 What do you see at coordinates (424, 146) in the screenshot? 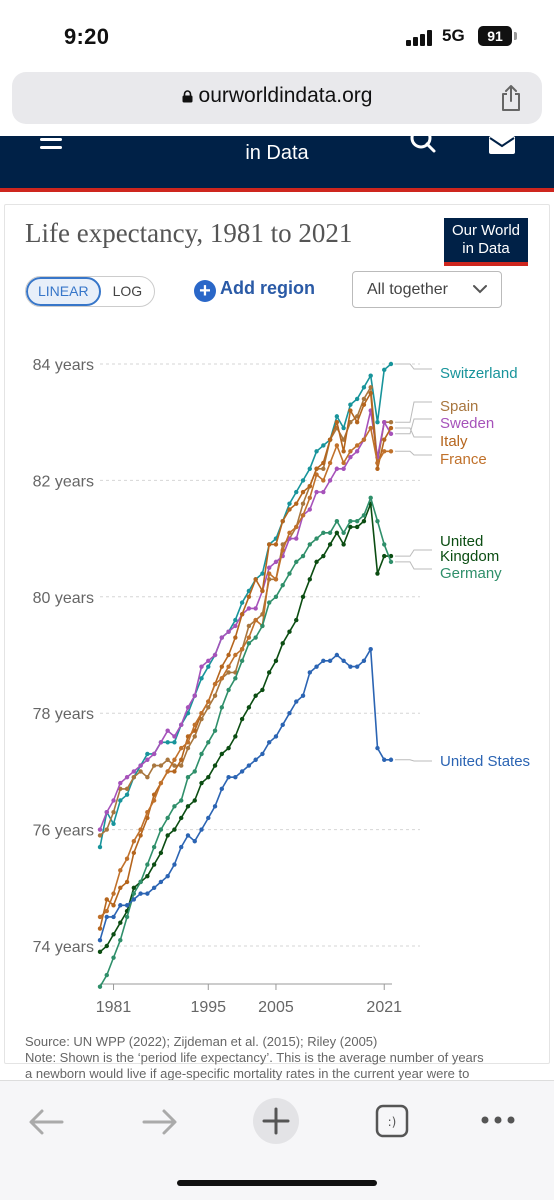
I see `search-icon` at bounding box center [424, 146].